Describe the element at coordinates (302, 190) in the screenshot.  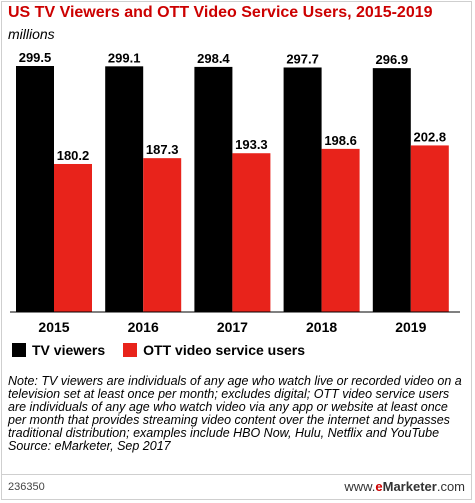
I see `bar-tv-viewers-2018` at that location.